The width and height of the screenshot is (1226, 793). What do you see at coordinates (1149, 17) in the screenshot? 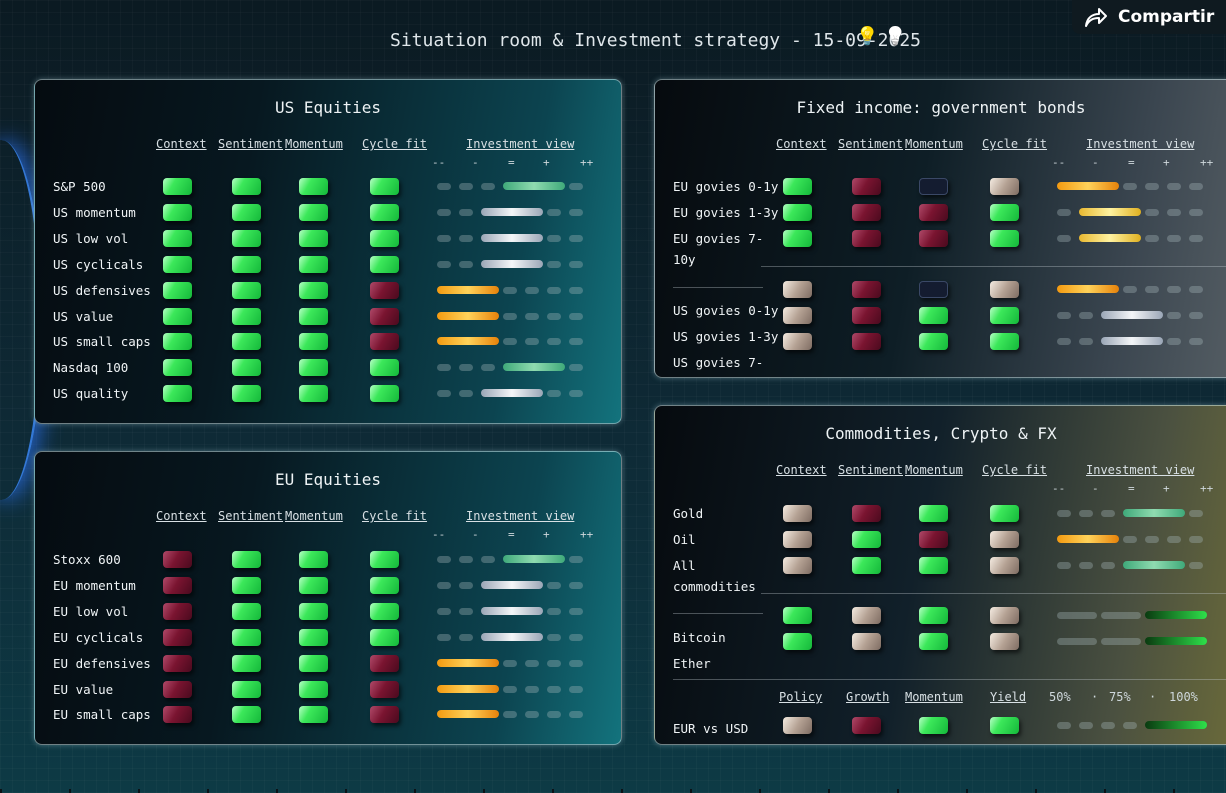
I see `share-button: Compartir` at bounding box center [1149, 17].